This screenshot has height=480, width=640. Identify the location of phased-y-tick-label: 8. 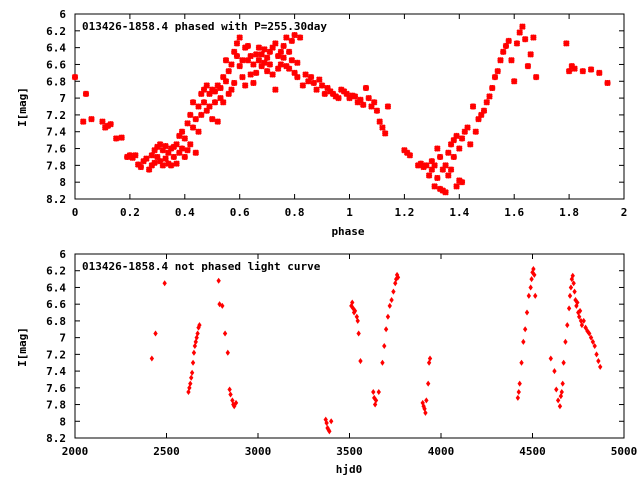
(62, 182).